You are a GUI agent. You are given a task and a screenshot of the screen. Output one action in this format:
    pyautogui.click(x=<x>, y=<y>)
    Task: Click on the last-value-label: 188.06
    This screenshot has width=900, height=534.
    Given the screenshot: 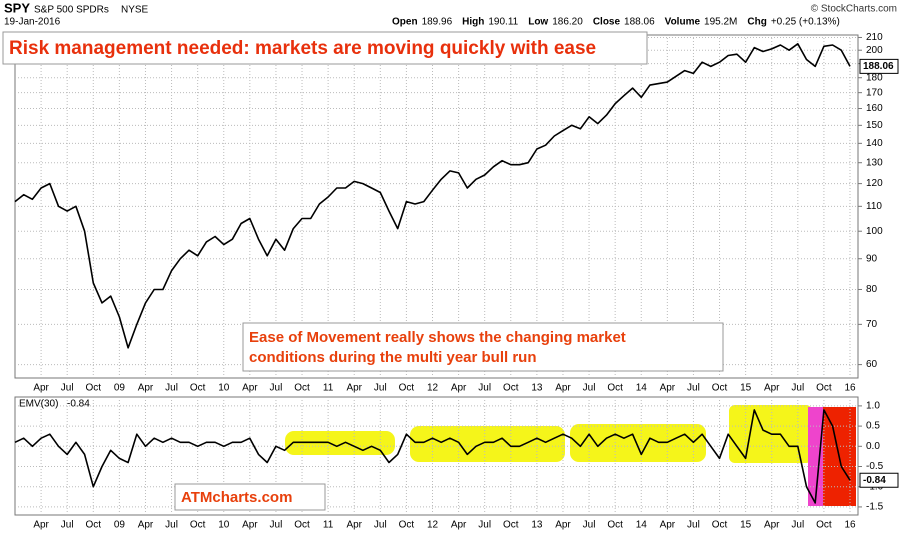 What is the action you would take?
    pyautogui.click(x=878, y=66)
    